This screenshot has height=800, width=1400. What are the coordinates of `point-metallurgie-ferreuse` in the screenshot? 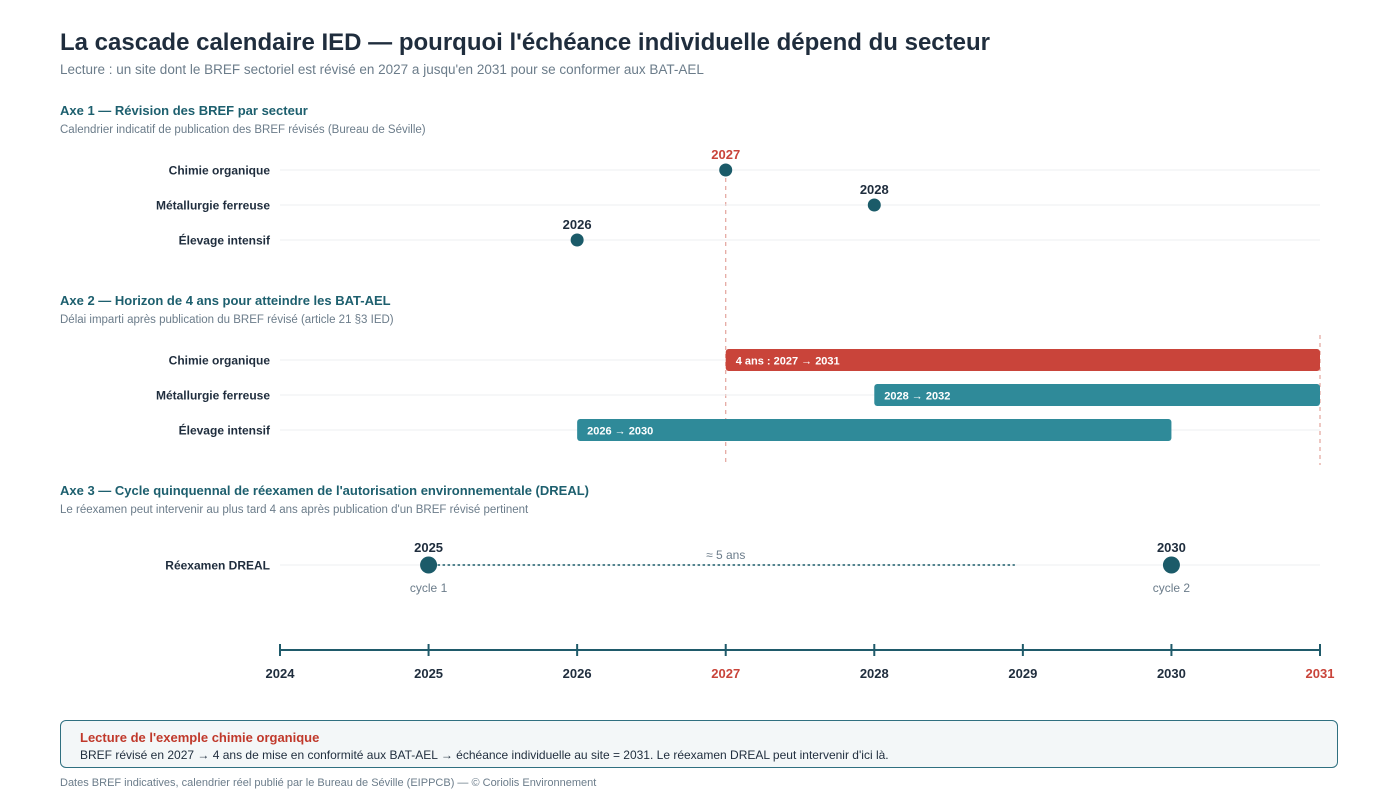 It's located at (874, 205).